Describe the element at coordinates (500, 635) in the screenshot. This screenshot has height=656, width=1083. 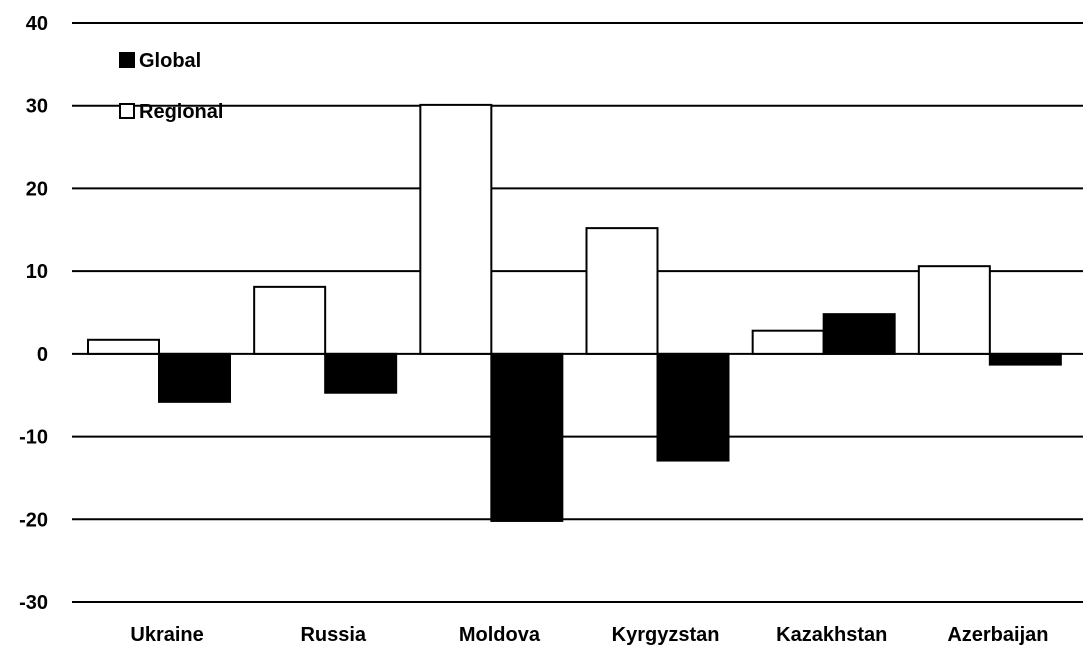
I see `x-category-label: Moldova` at that location.